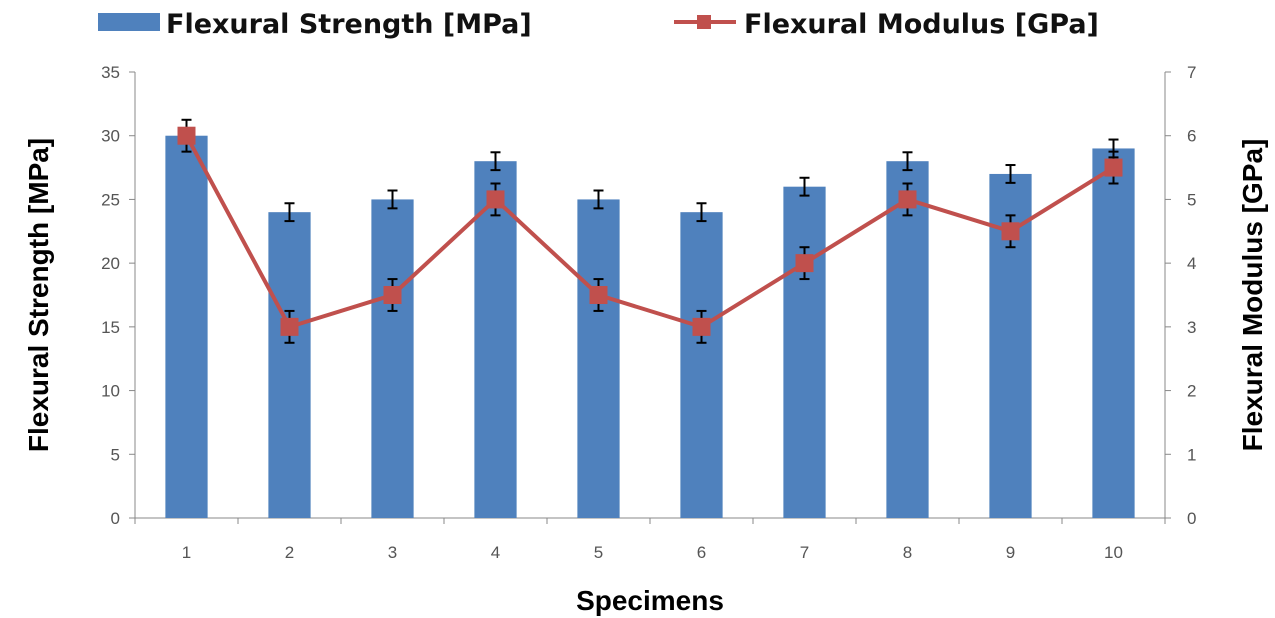  Describe the element at coordinates (650, 600) in the screenshot. I see `x-axis-title: Specimens` at that location.